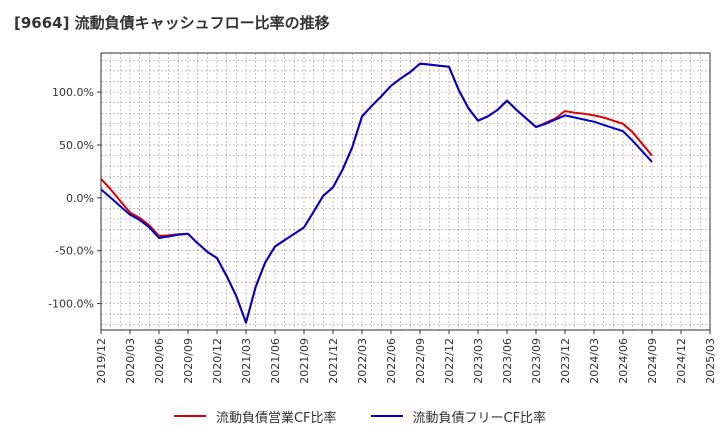 Image resolution: width=720 pixels, height=440 pixels. Describe the element at coordinates (159, 361) in the screenshot. I see `x-tick-label: 2020/06` at that location.